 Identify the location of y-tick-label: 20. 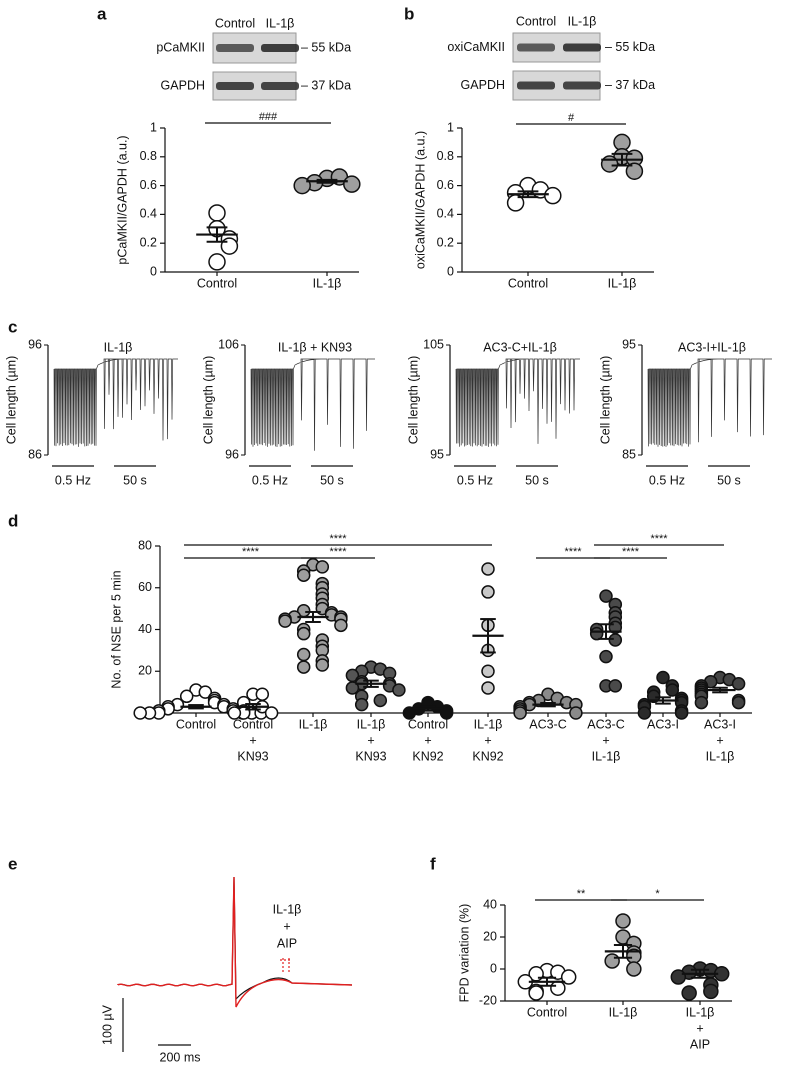
(145, 671).